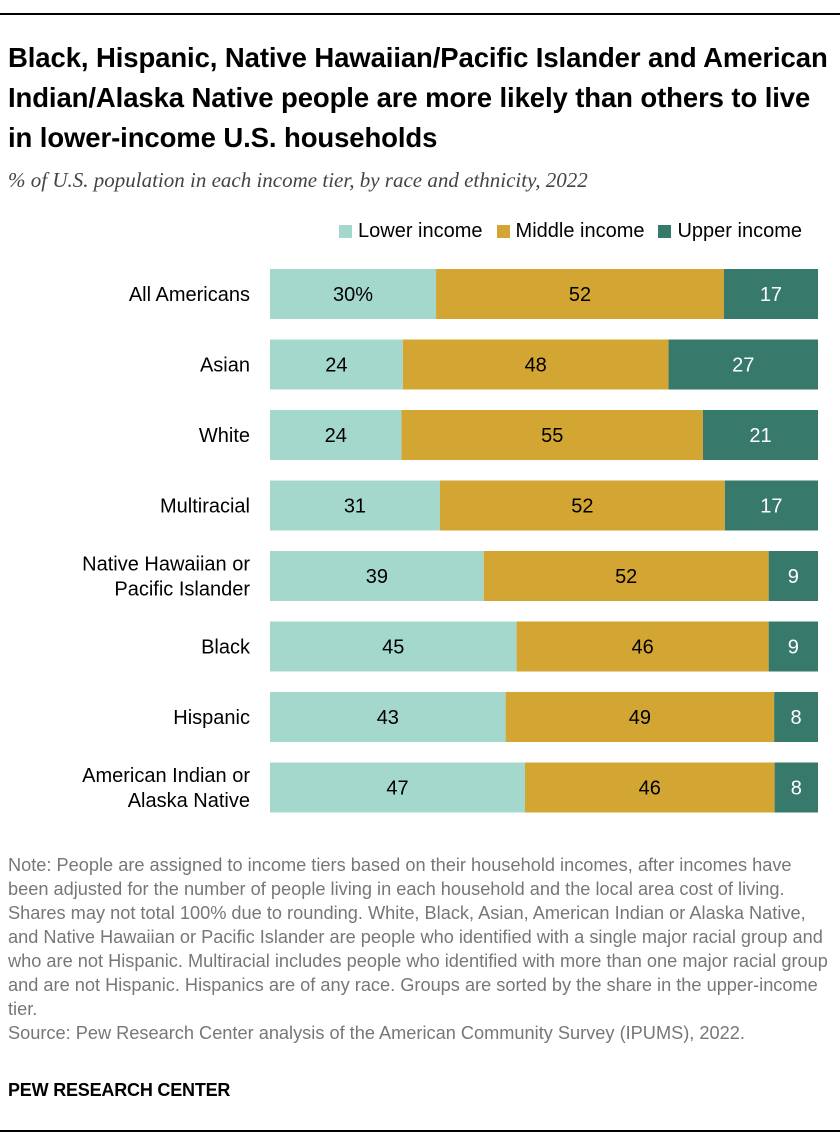  I want to click on bottom-rule, so click(420, 1131).